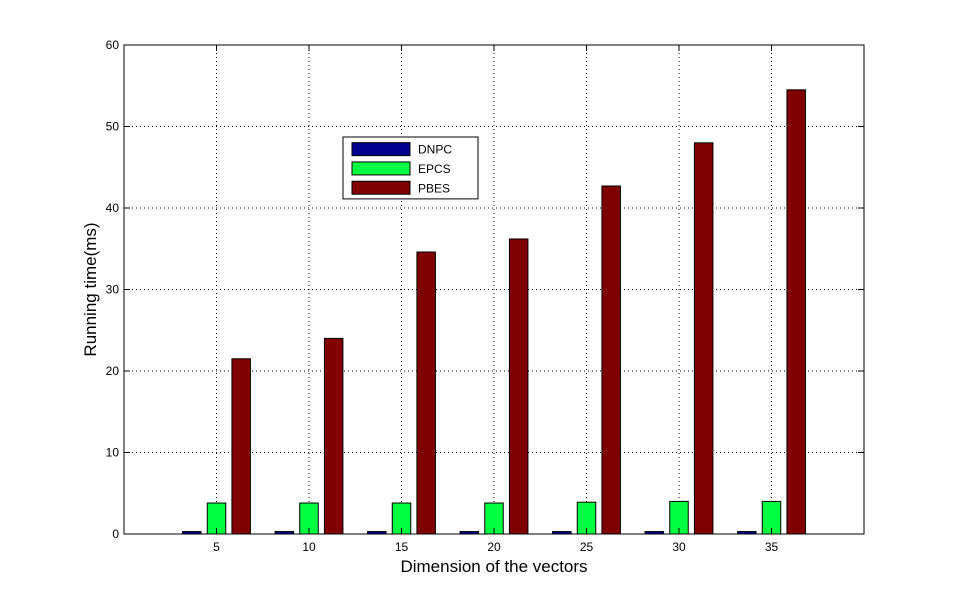 The height and width of the screenshot is (600, 956). What do you see at coordinates (587, 547) in the screenshot?
I see `x-tick-label: 25` at bounding box center [587, 547].